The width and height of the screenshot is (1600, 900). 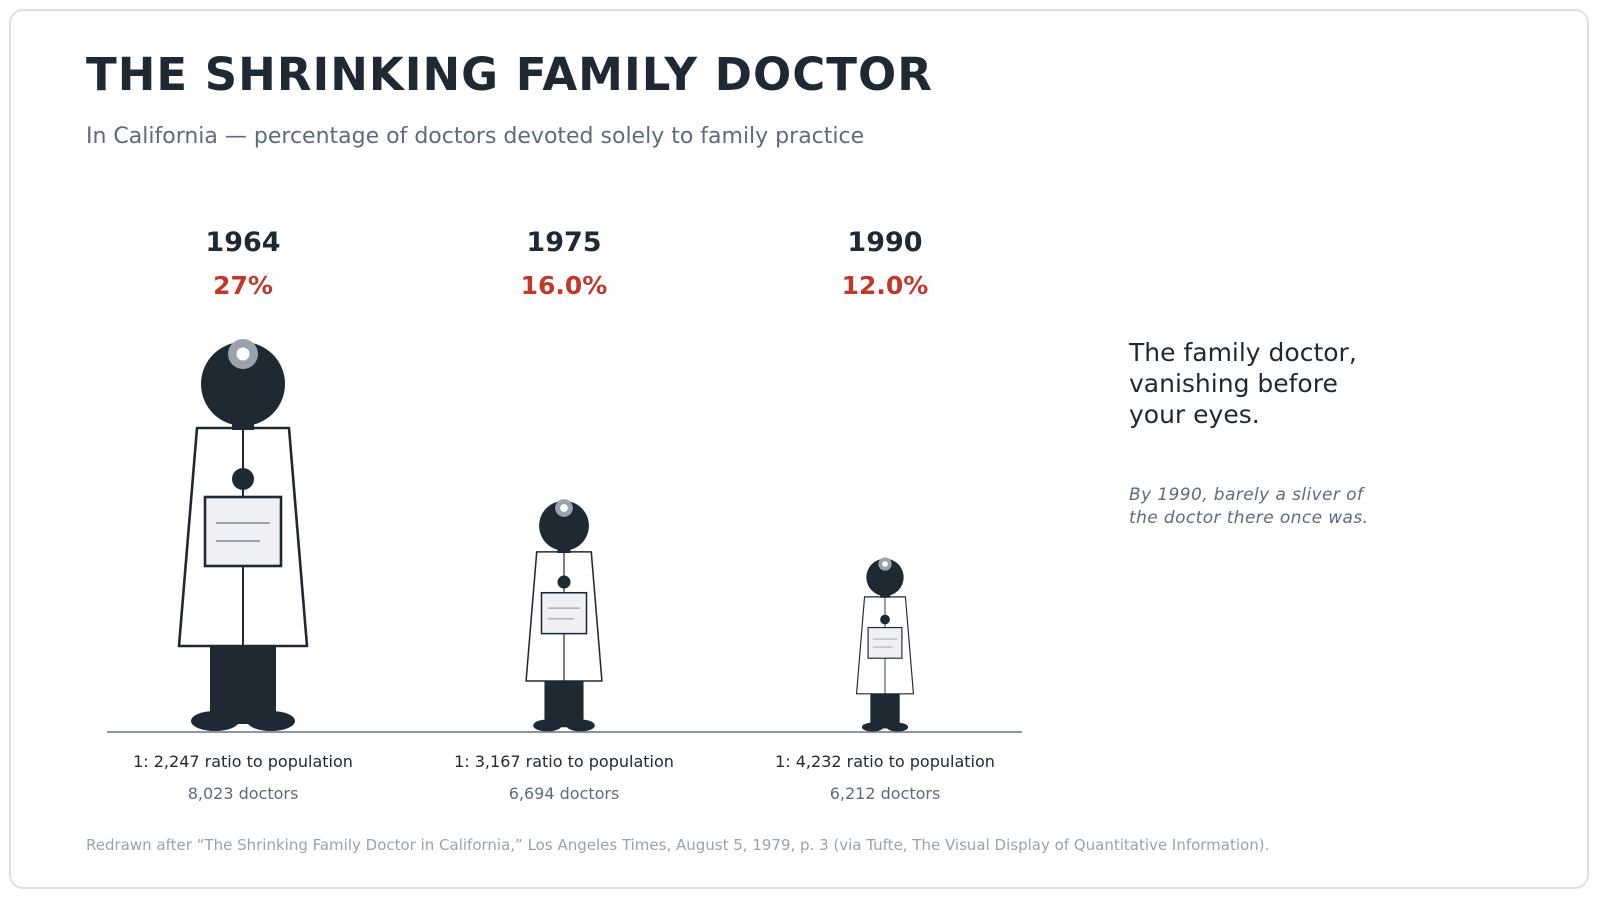 What do you see at coordinates (509, 74) in the screenshot?
I see `chart-title: THE SHRINKING FAMILY DOCTOR` at bounding box center [509, 74].